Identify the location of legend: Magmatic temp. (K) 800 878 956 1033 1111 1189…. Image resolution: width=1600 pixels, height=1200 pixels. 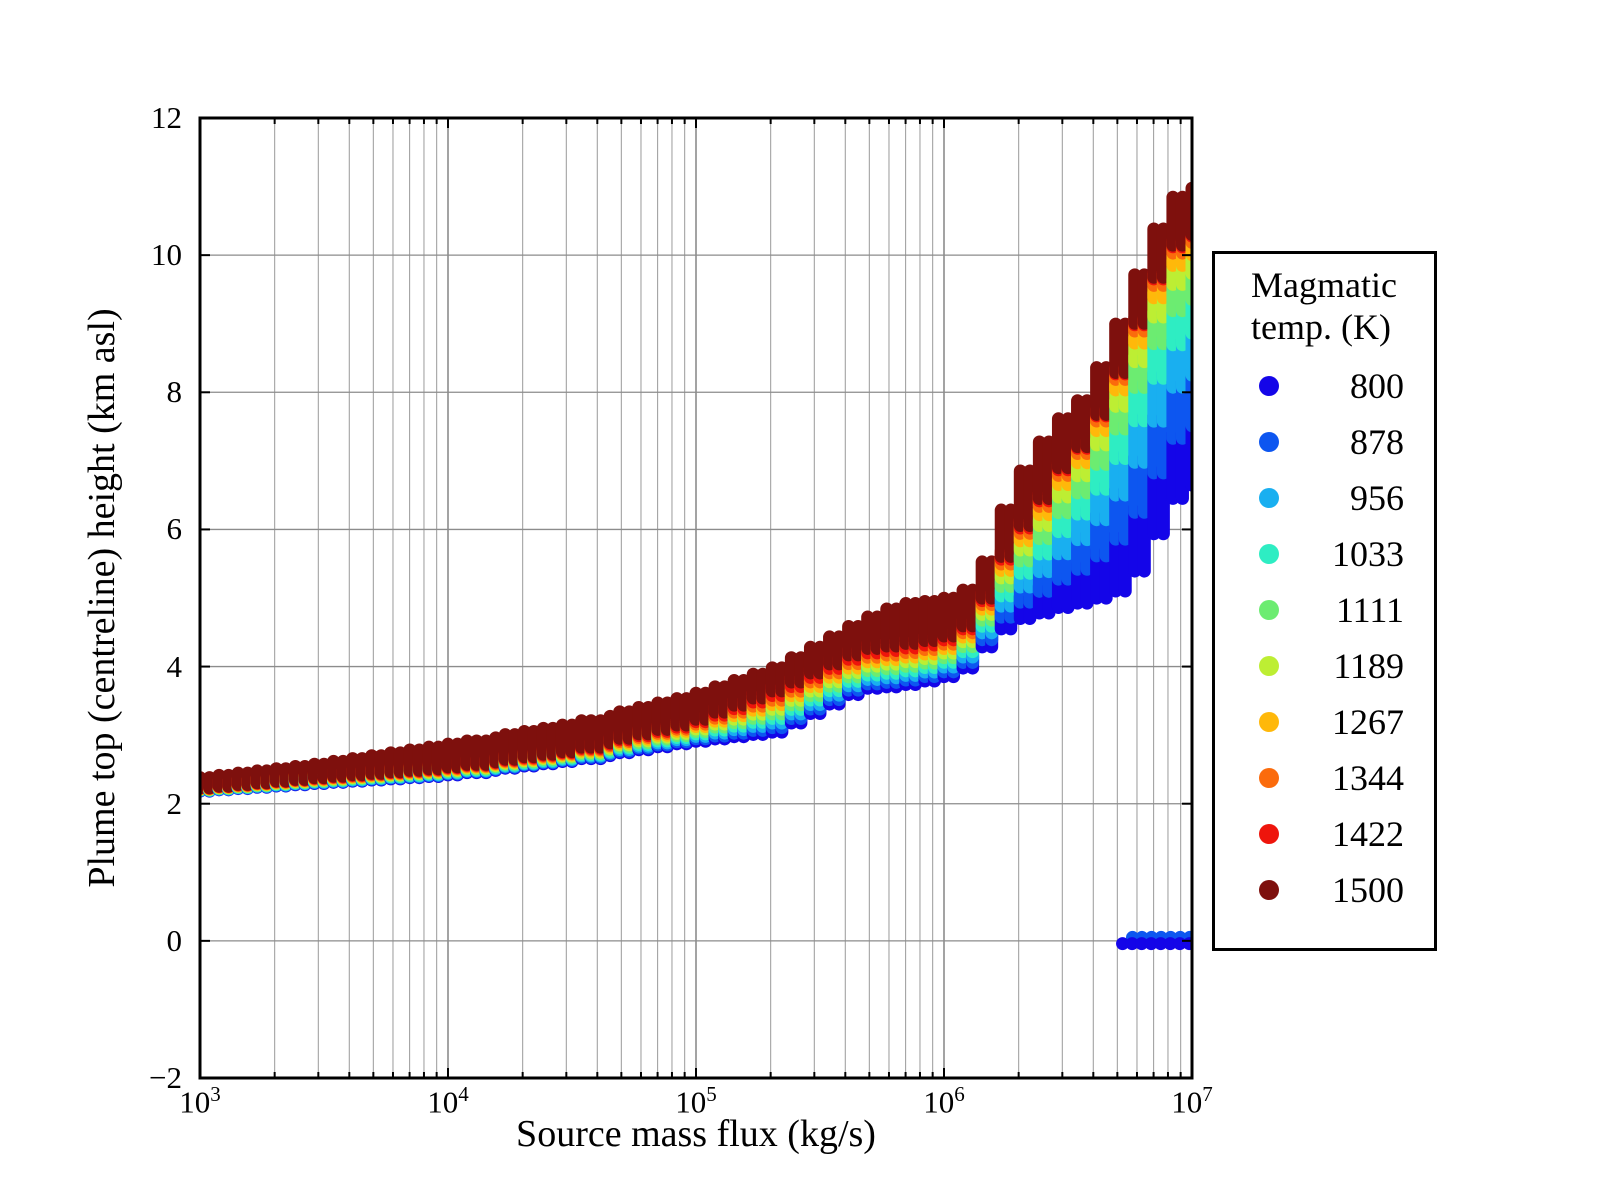
(1324, 601).